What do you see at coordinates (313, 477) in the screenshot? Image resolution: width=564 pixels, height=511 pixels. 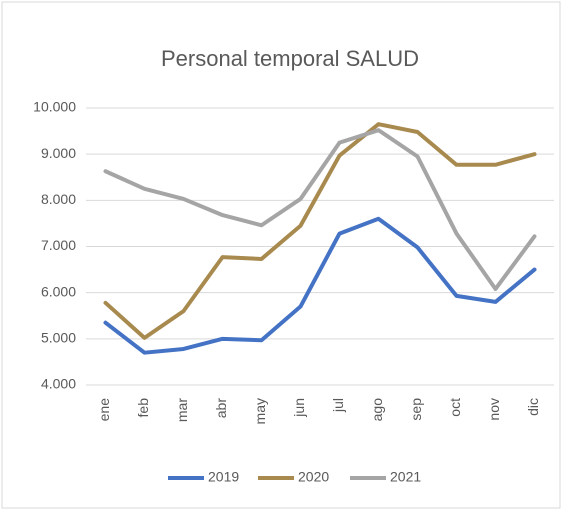 I see `legend-label: 2020` at bounding box center [313, 477].